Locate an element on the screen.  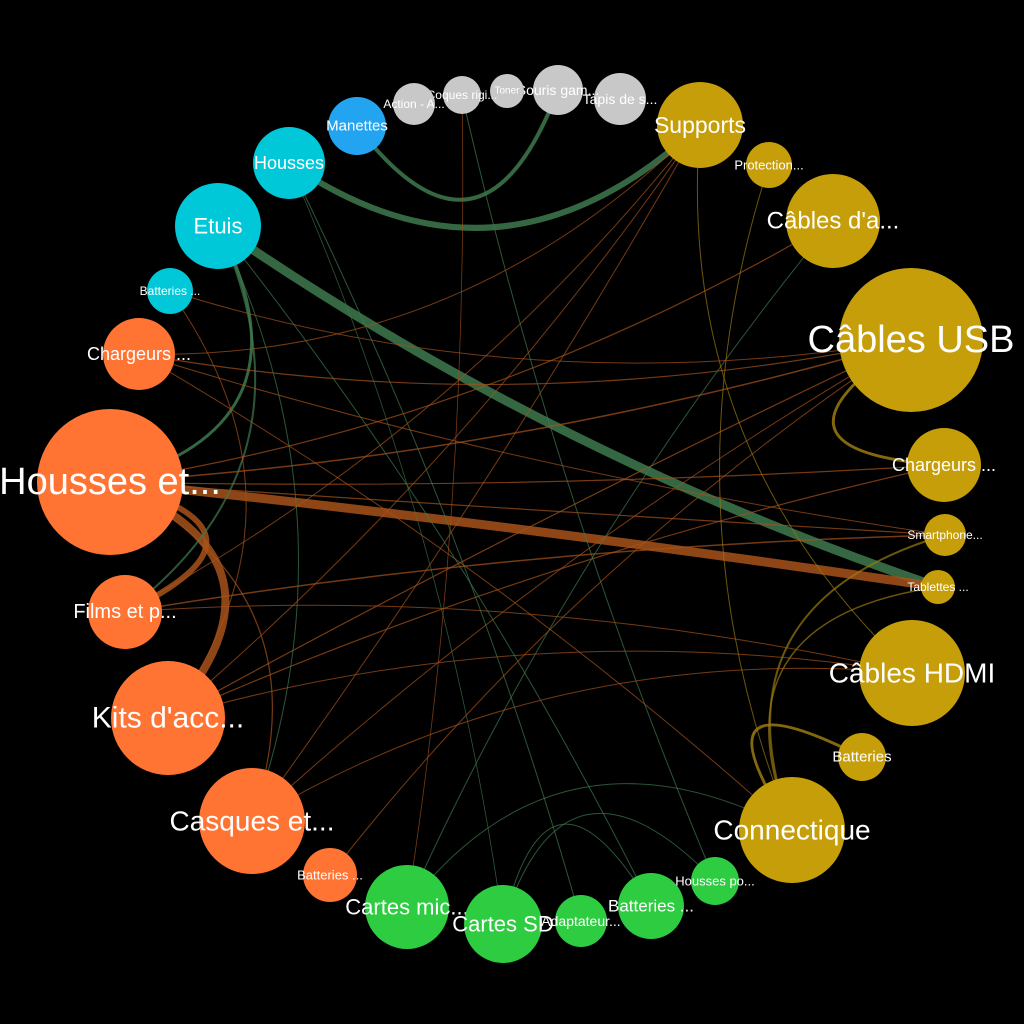
node-circle-adaptateur is located at coordinates (581, 921).